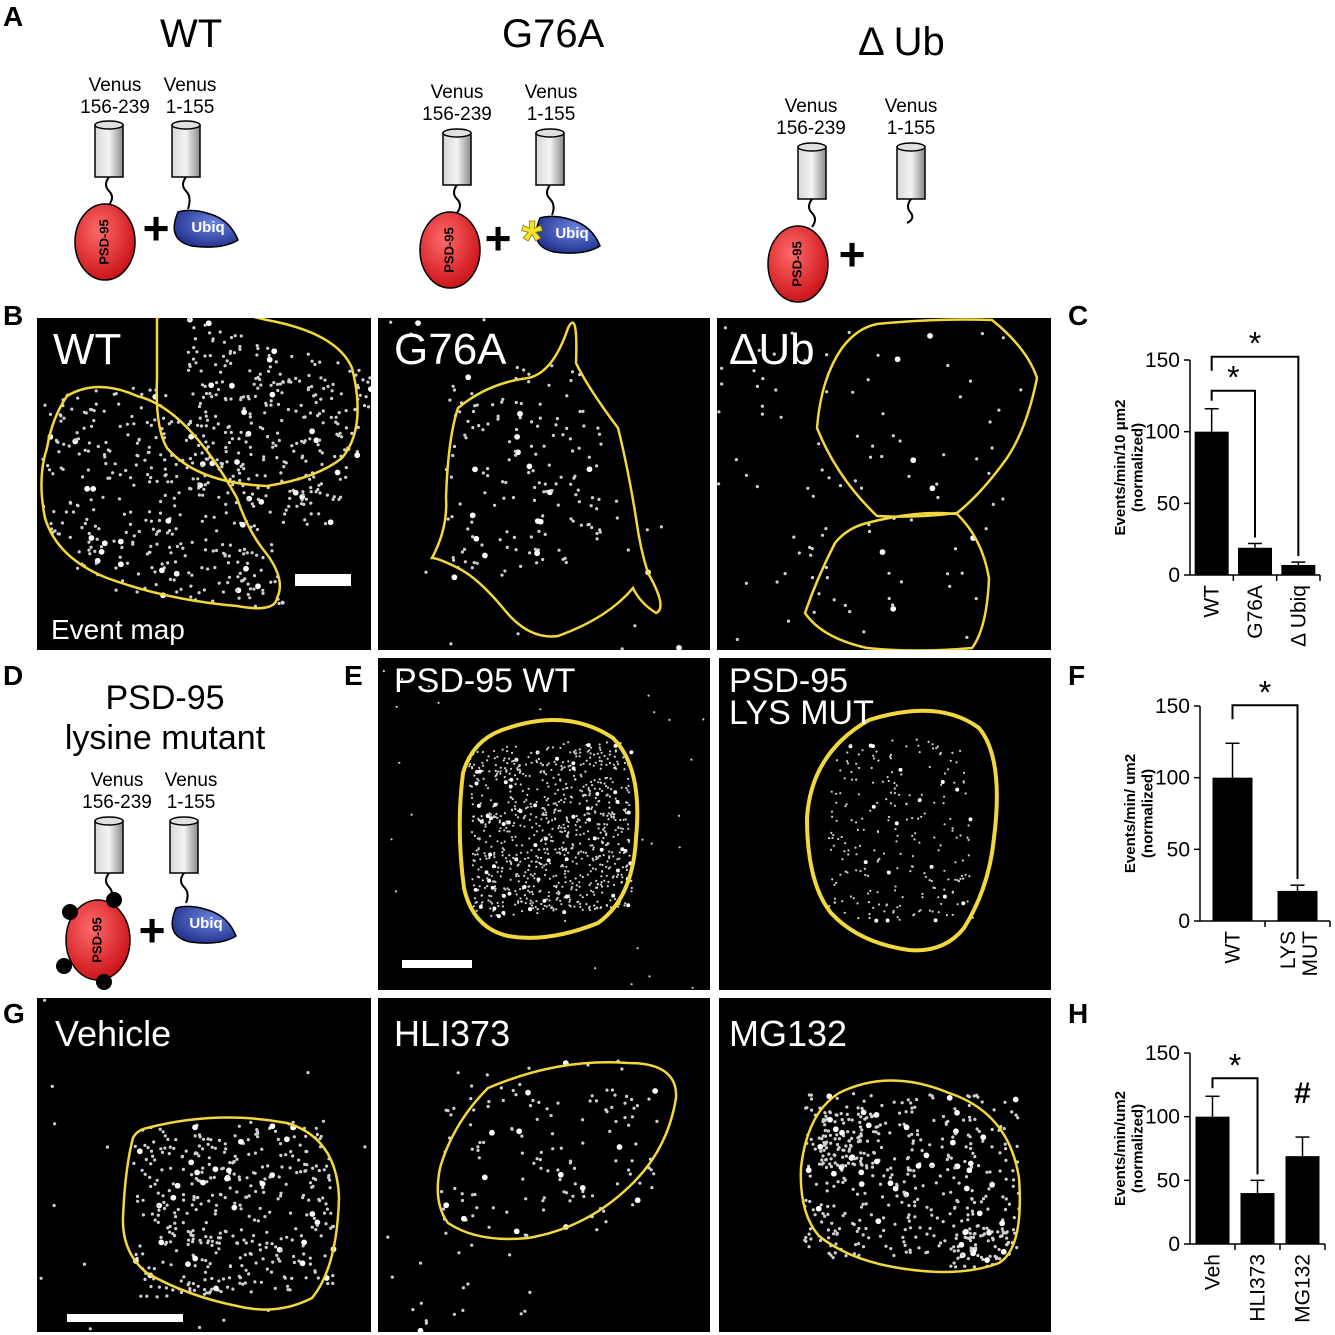  Describe the element at coordinates (553, 34) in the screenshot. I see `construct-title-g76a: G76A` at that location.